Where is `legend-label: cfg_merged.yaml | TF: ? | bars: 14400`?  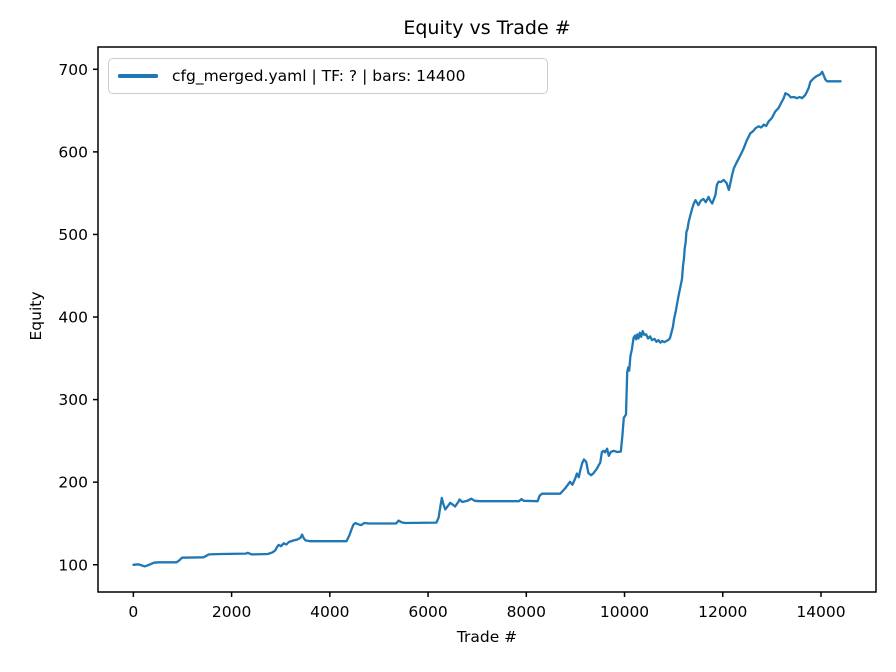 legend-label: cfg_merged.yaml | TF: ? | bars: 14400 is located at coordinates (319, 76).